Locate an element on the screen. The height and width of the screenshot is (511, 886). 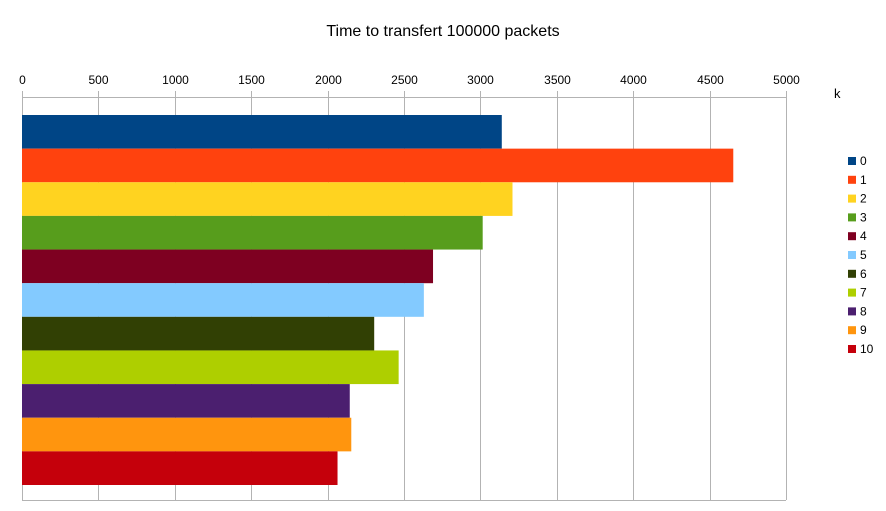
legend-label-4: 4 is located at coordinates (863, 236).